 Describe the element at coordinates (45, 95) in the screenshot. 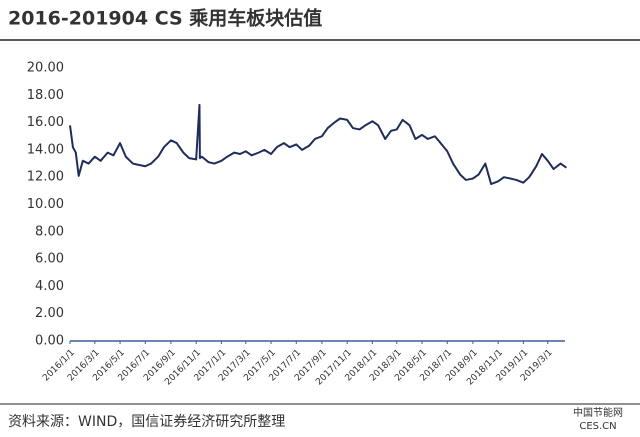

I see `y-tick-label: 18.00` at that location.